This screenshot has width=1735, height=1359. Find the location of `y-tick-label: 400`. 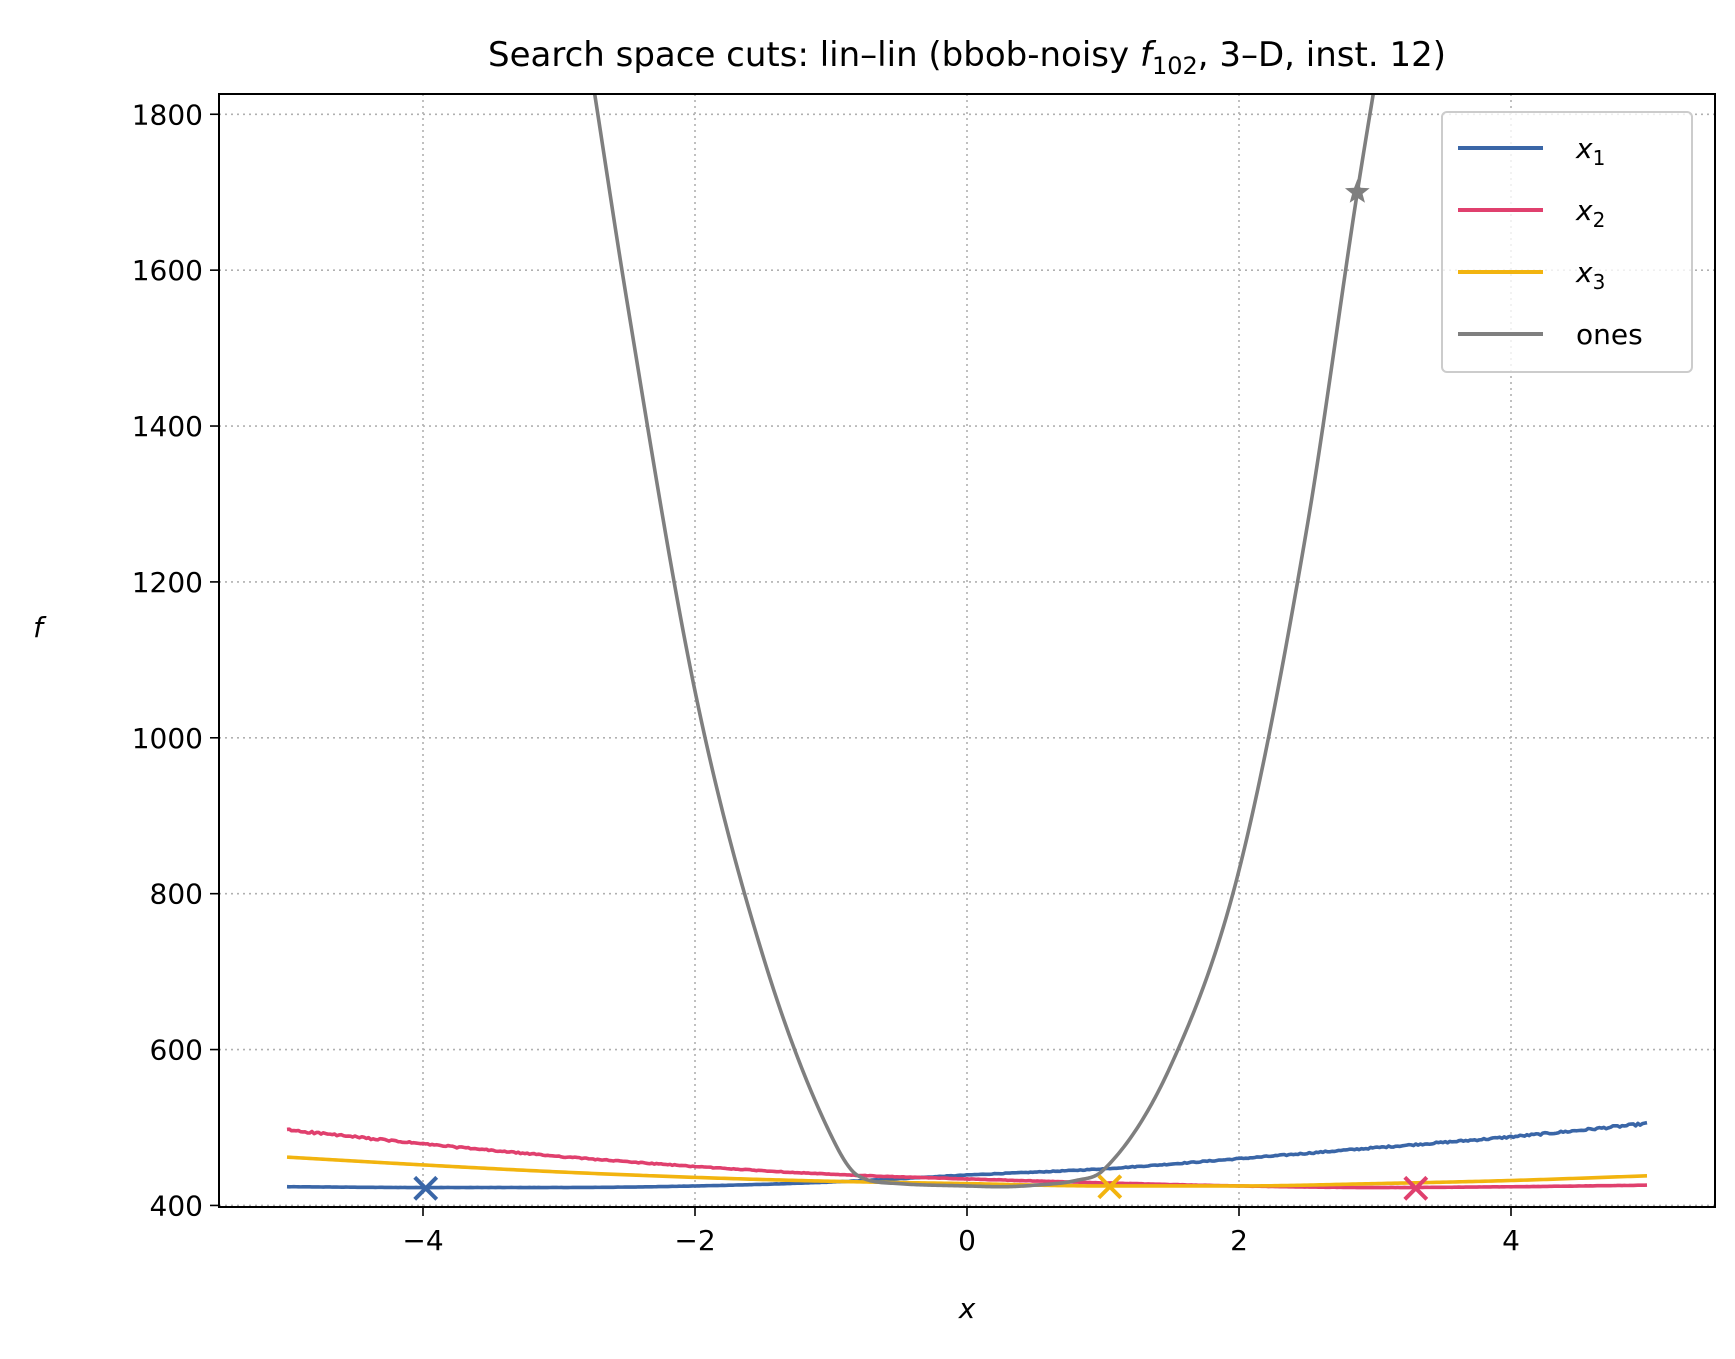

y-tick-label: 400 is located at coordinates (176, 1205).